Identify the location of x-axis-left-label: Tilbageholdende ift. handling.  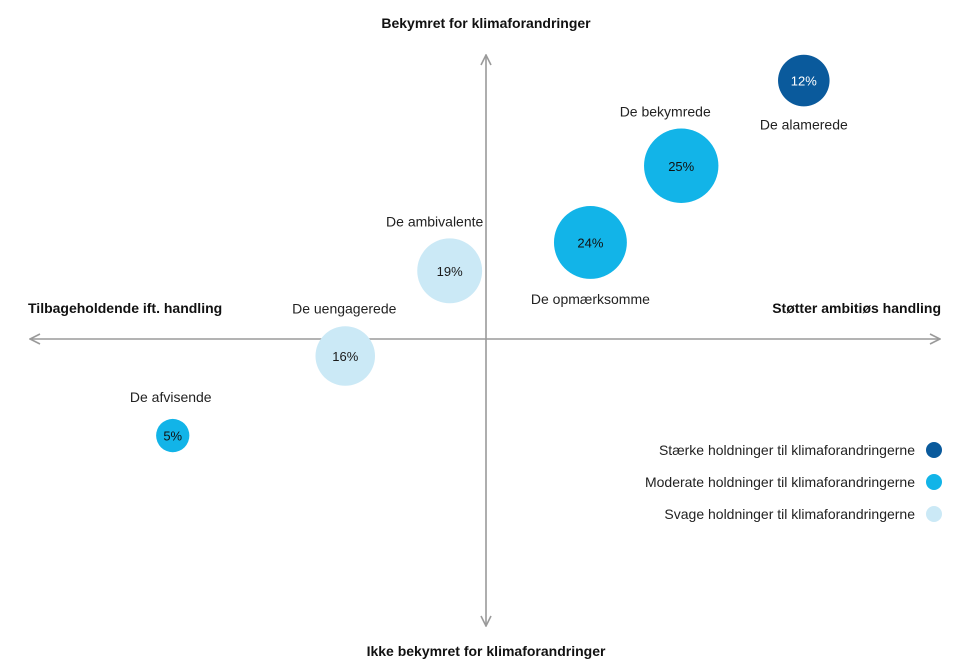
(125, 308).